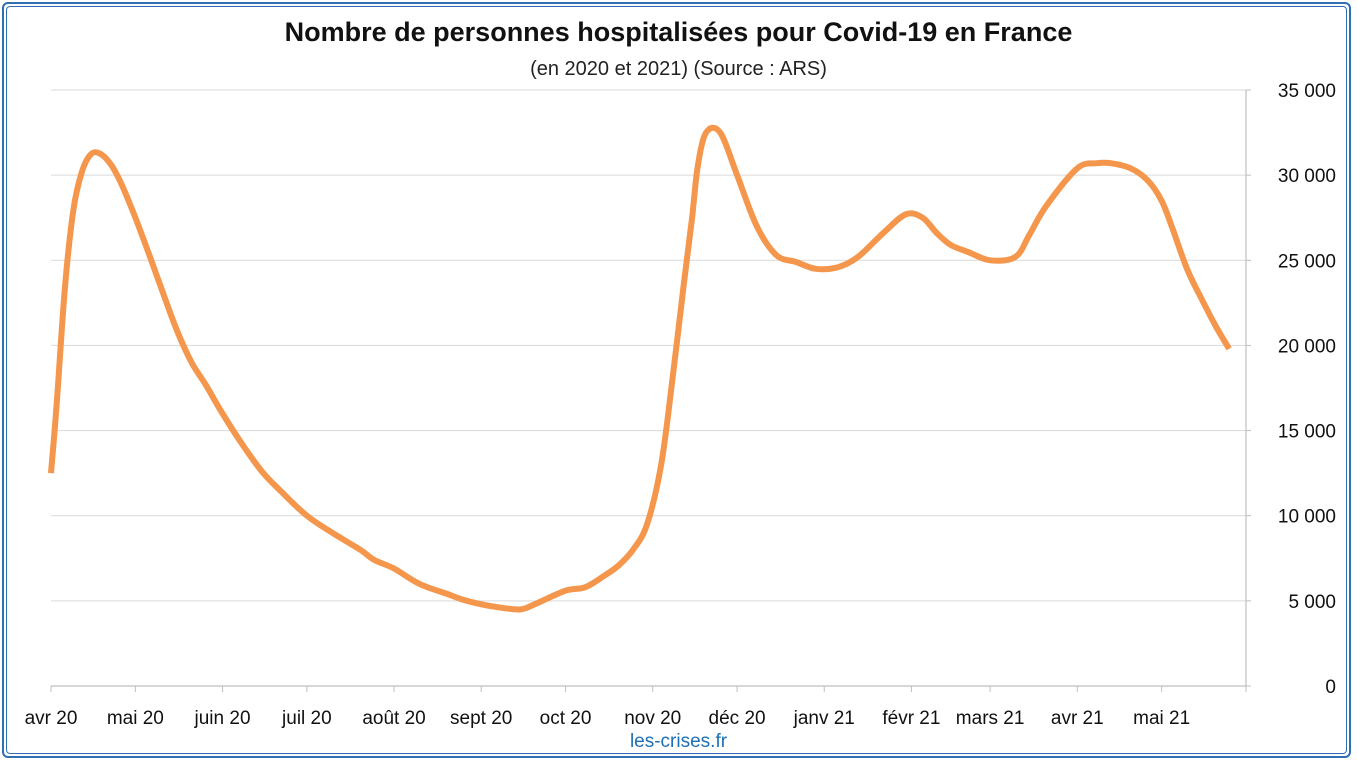 The image size is (1357, 764). What do you see at coordinates (306, 718) in the screenshot?
I see `x-tick-label: juil 20` at bounding box center [306, 718].